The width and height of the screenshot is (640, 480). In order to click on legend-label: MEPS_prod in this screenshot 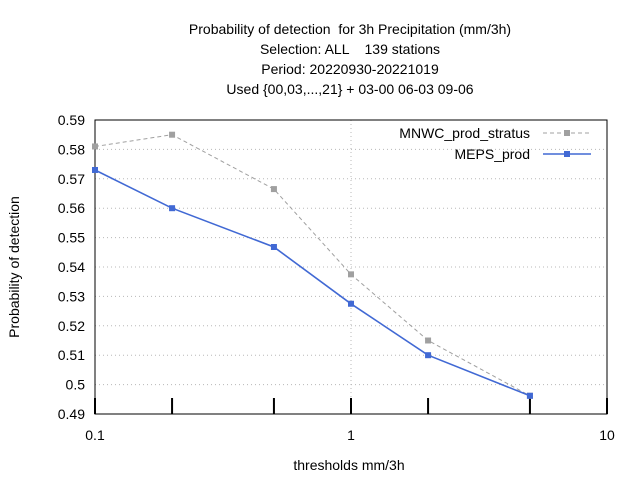, I will do `click(492, 154)`.